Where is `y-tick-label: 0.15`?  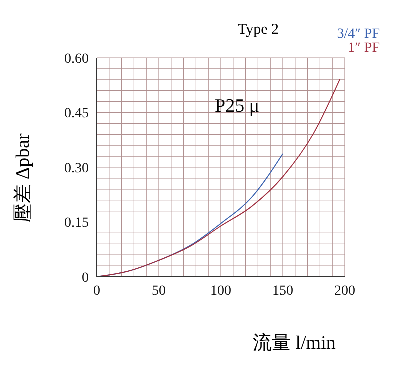 y-tick-label: 0.15 is located at coordinates (76, 224).